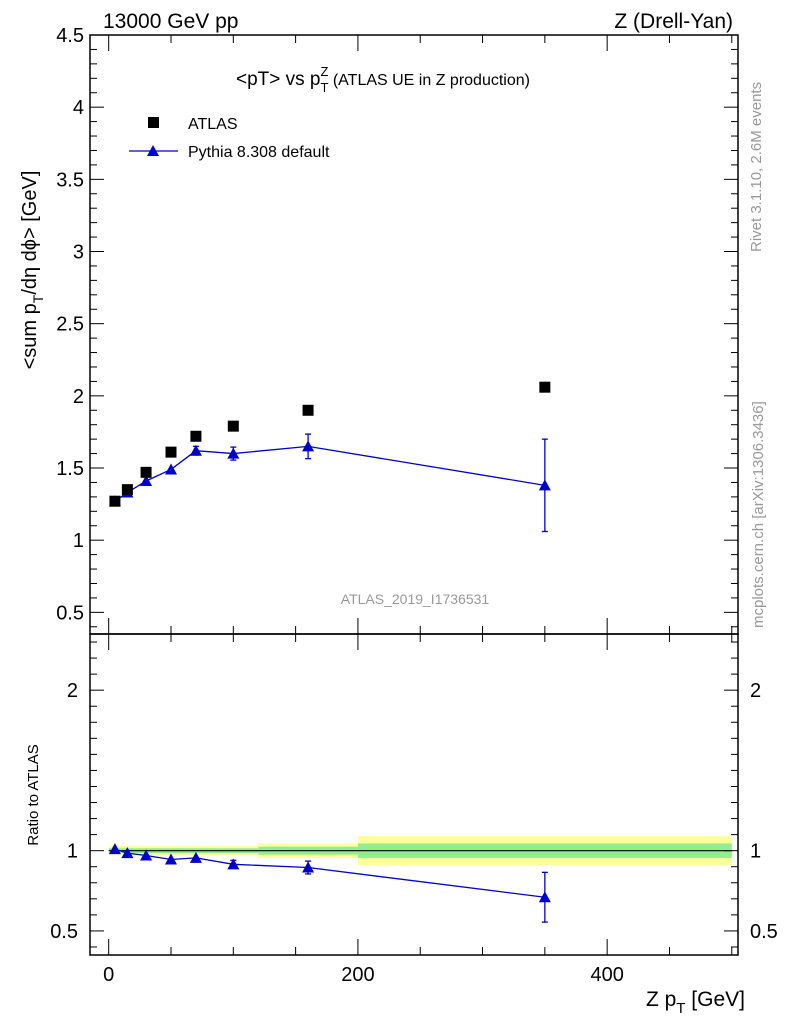  What do you see at coordinates (78, 397) in the screenshot?
I see `main-ytick-label: 2` at bounding box center [78, 397].